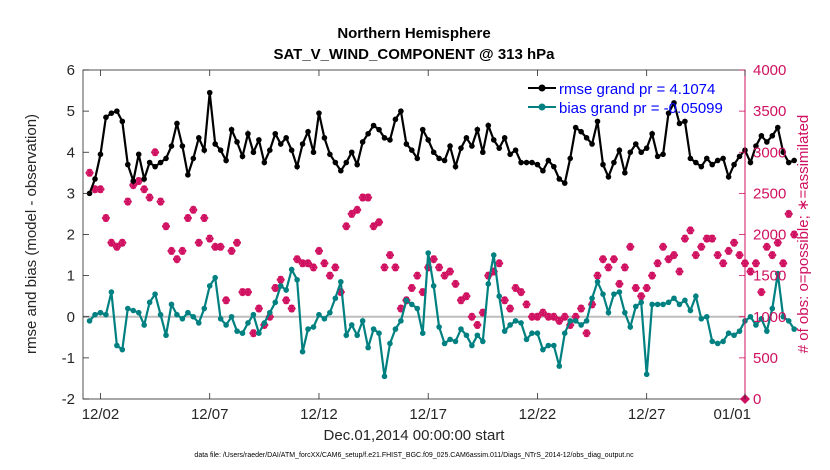 Image resolution: width=830 pixels, height=470 pixels. Describe the element at coordinates (101, 414) in the screenshot. I see `x-tick-label: 12/02` at that location.